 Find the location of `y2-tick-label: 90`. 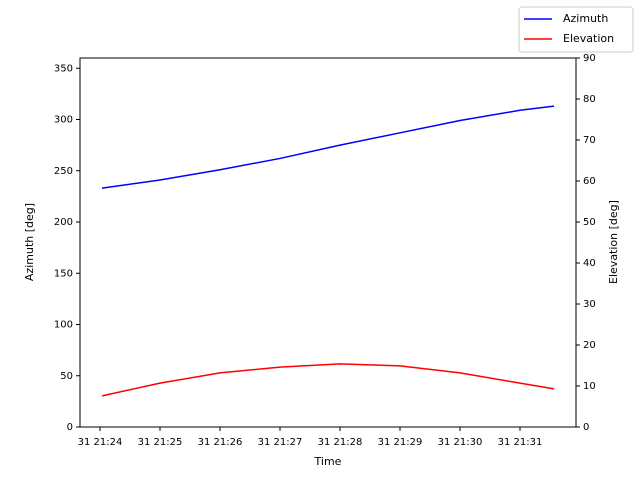

y2-tick-label: 90 is located at coordinates (589, 58).